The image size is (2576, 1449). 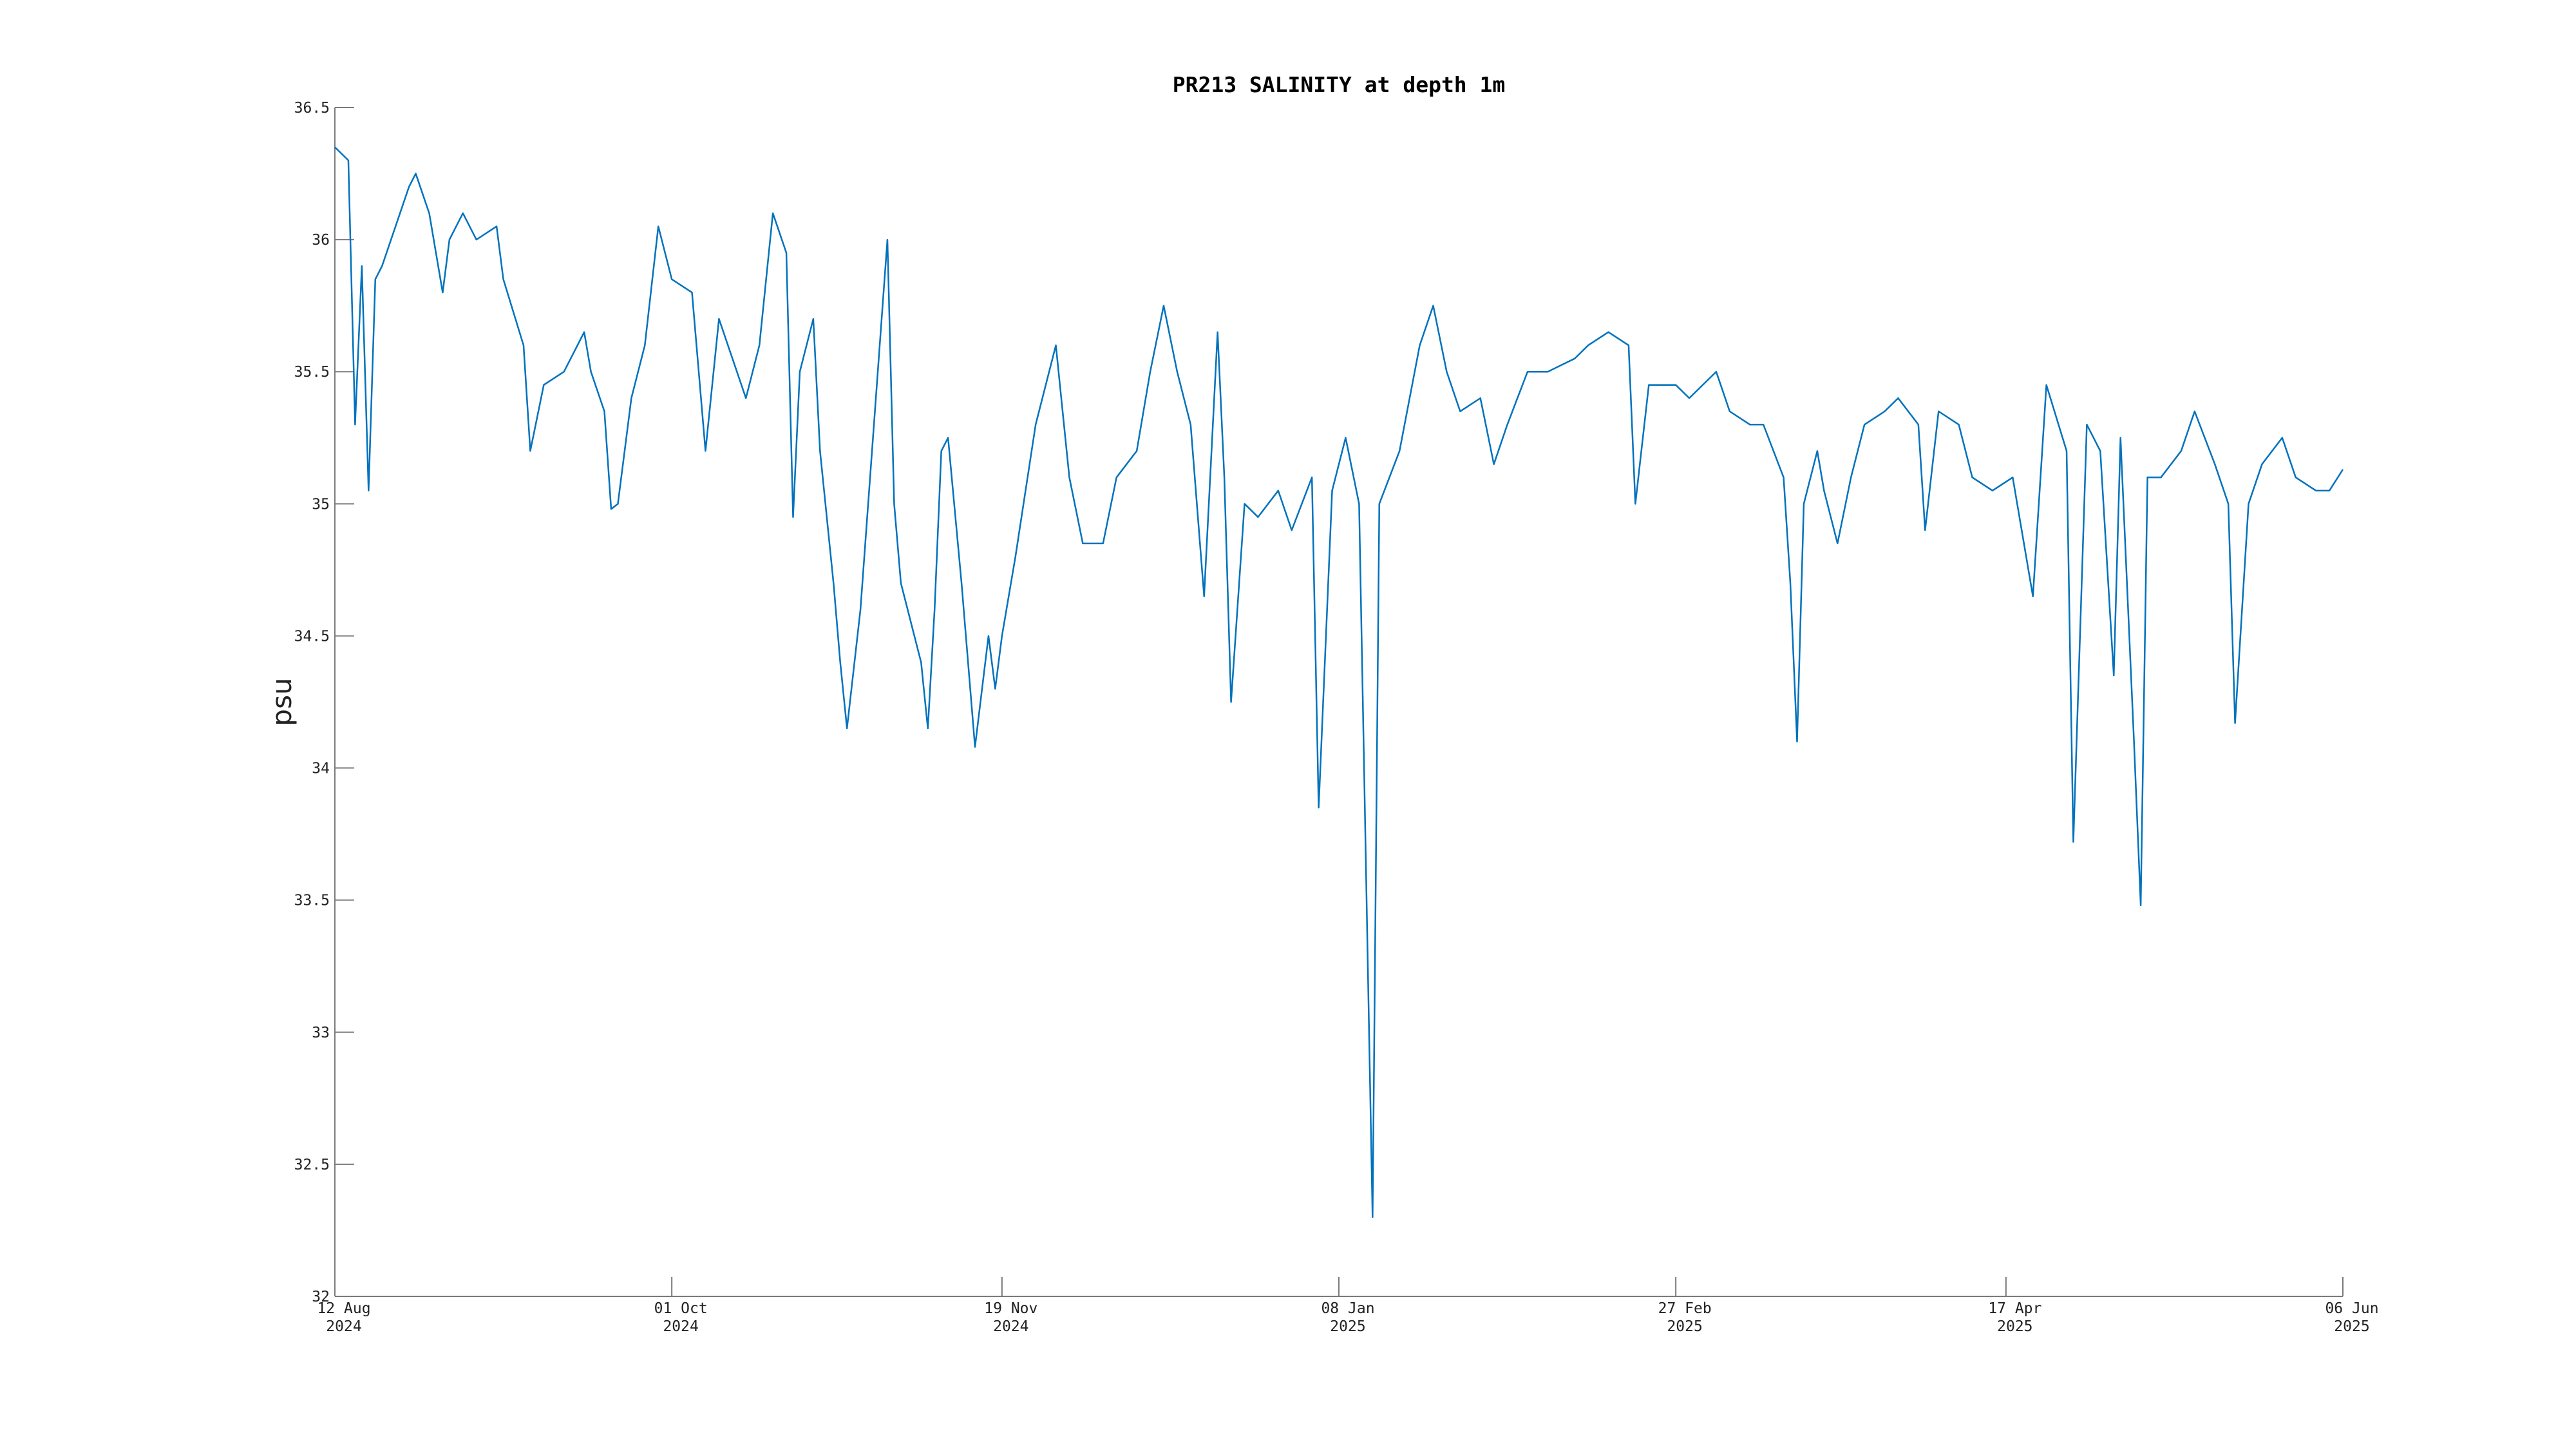 What do you see at coordinates (321, 505) in the screenshot?
I see `y-tick-label: 35` at bounding box center [321, 505].